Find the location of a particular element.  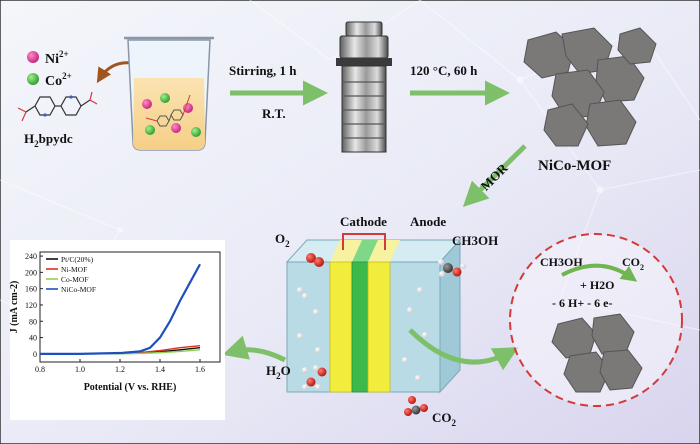

step1-temperature-label: R.T. is located at coordinates (274, 113).